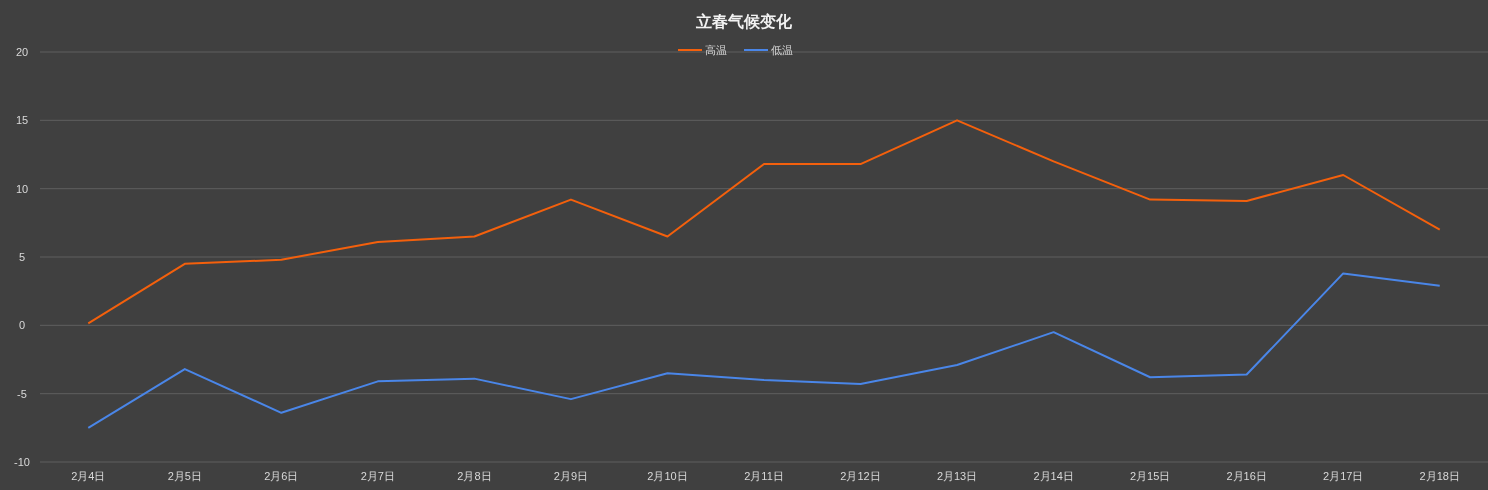 Image resolution: width=1488 pixels, height=490 pixels. Describe the element at coordinates (716, 50) in the screenshot. I see `legend-label: 高温` at that location.